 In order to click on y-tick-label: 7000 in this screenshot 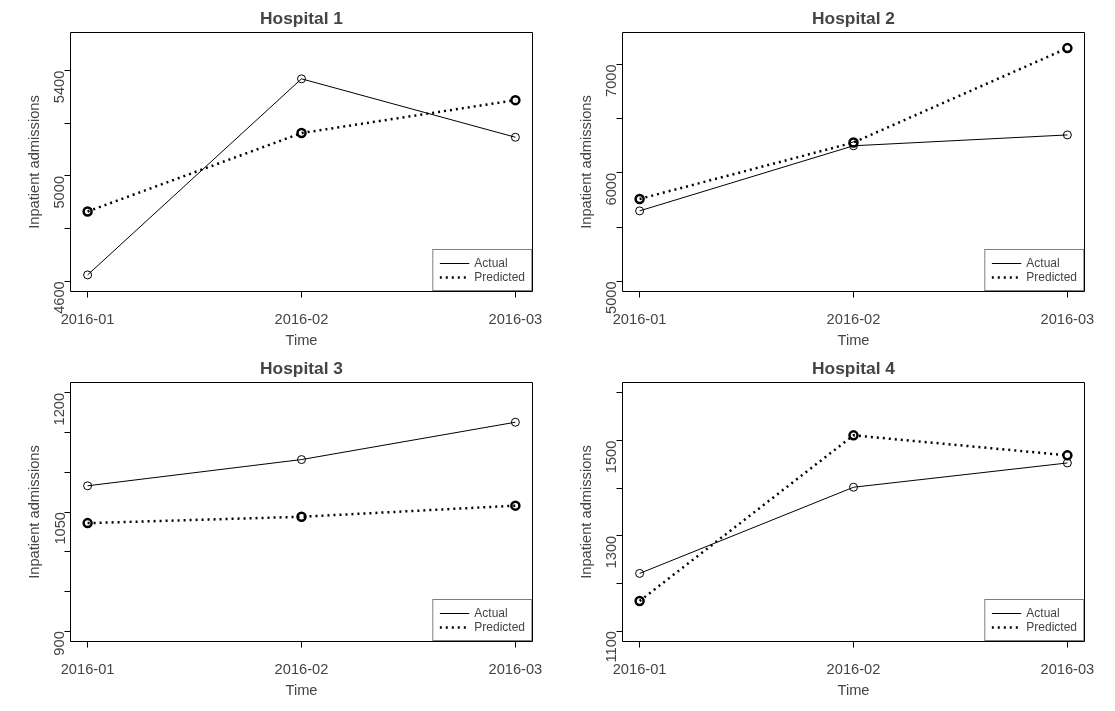, I will do `click(611, 80)`.